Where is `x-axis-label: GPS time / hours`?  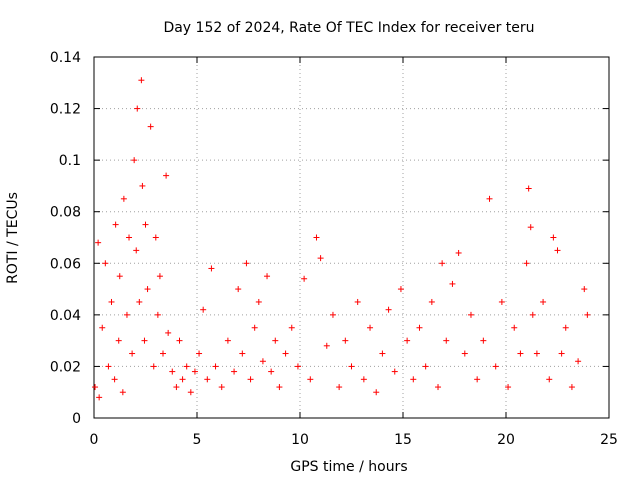
x-axis-label: GPS time / hours is located at coordinates (348, 467).